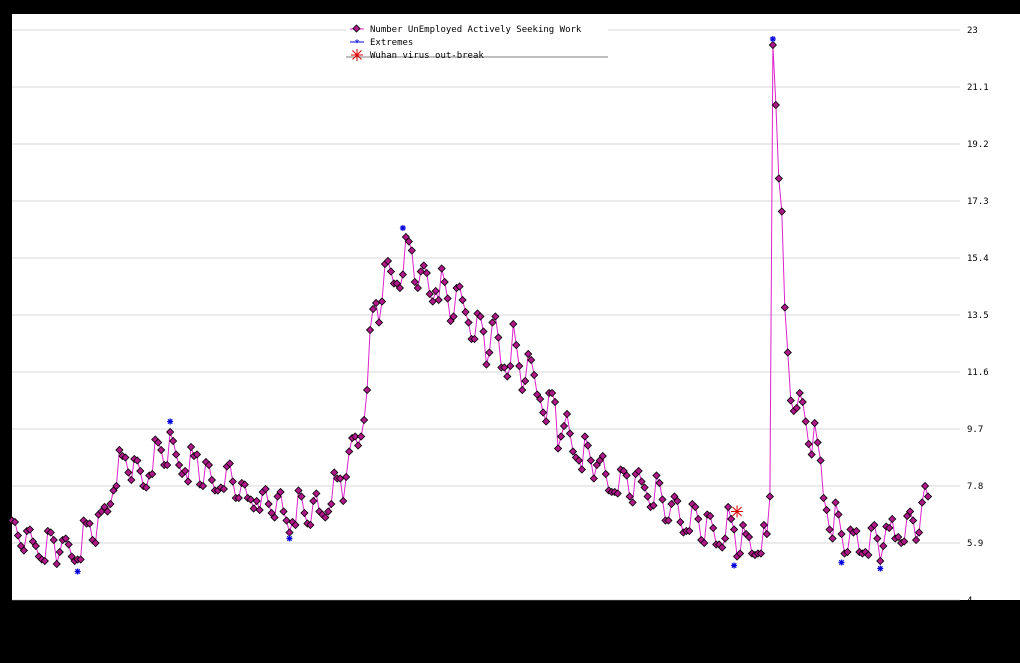 The image size is (1020, 663). What do you see at coordinates (297, 616) in the screenshot?
I see `x-tick-label: 2007` at bounding box center [297, 616].